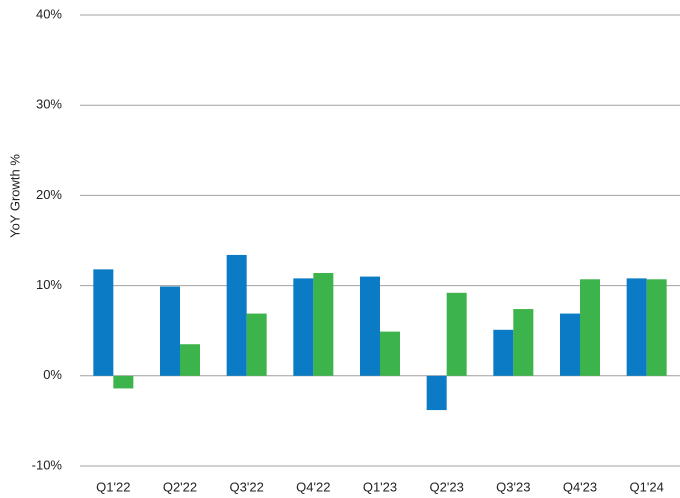 This screenshot has height=498, width=680. What do you see at coordinates (49, 104) in the screenshot?
I see `y-tick-label: 30%` at bounding box center [49, 104].